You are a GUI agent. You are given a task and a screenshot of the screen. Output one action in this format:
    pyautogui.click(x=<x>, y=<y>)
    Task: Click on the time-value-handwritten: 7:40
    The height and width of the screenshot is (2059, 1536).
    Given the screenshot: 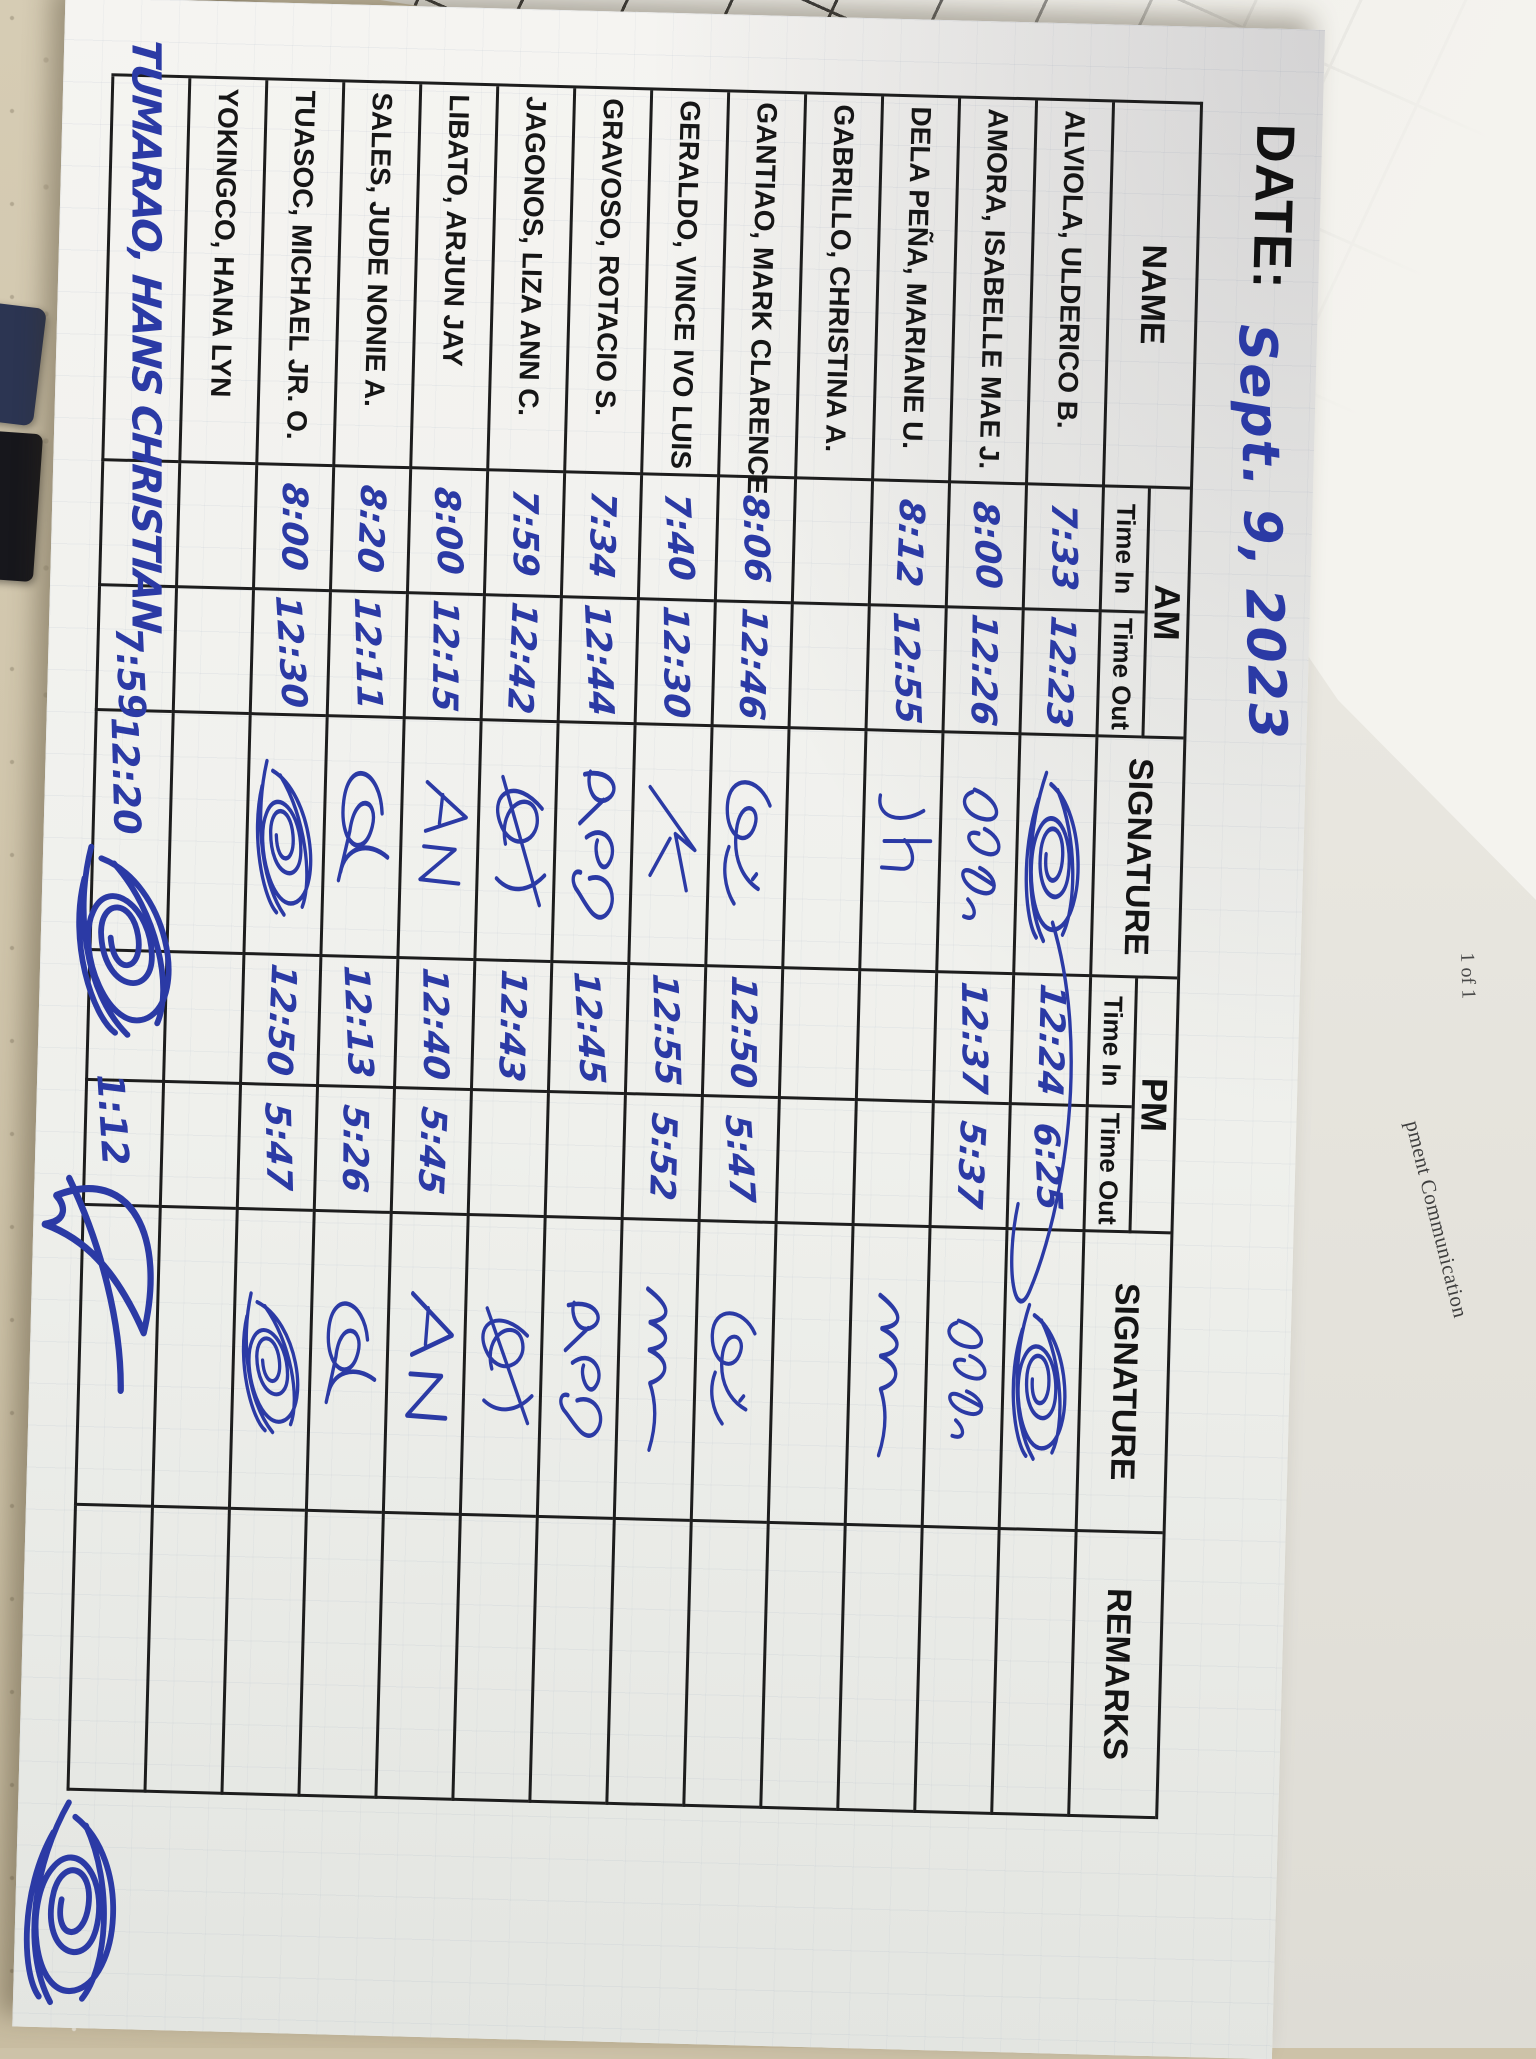 What is the action you would take?
    pyautogui.click(x=678, y=537)
    